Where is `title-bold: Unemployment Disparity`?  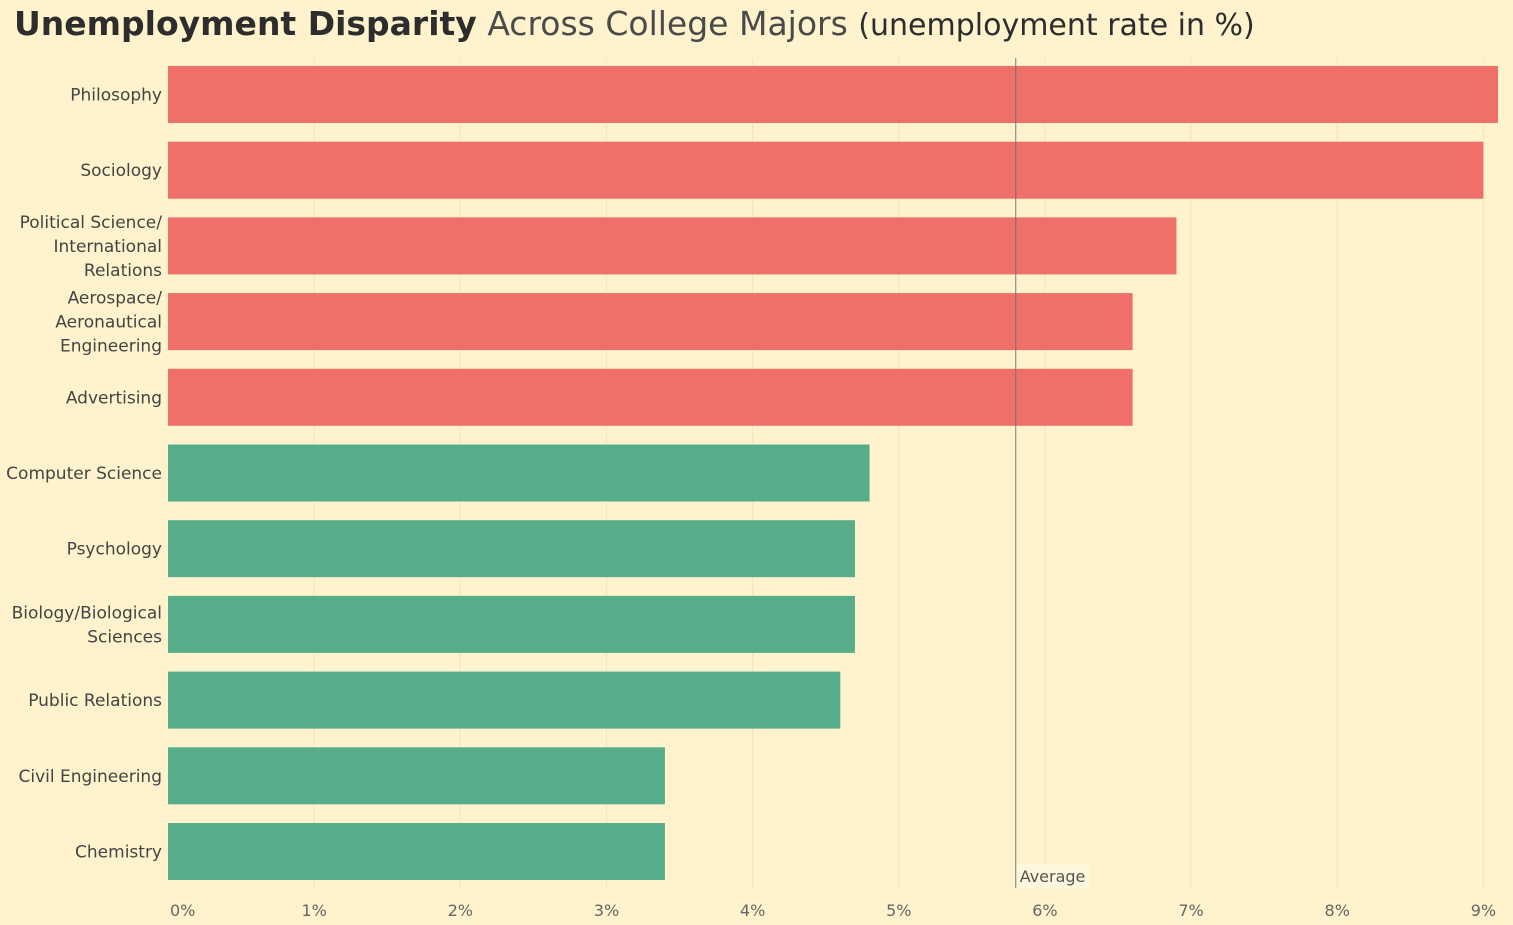 title-bold: Unemployment Disparity is located at coordinates (245, 23).